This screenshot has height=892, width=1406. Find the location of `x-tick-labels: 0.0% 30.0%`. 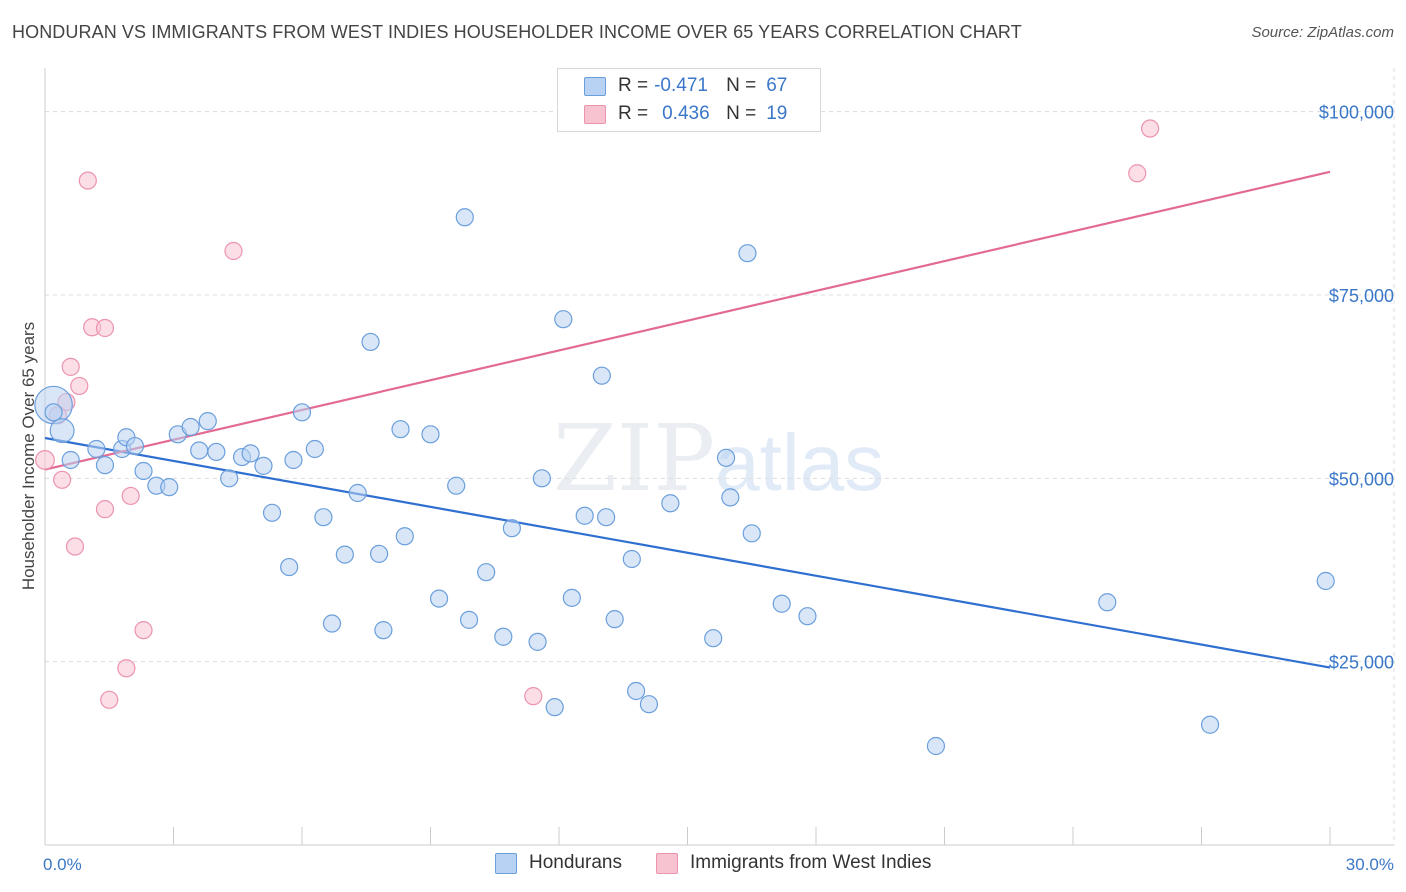

x-tick-labels: 0.0% 30.0% is located at coordinates (718, 864).